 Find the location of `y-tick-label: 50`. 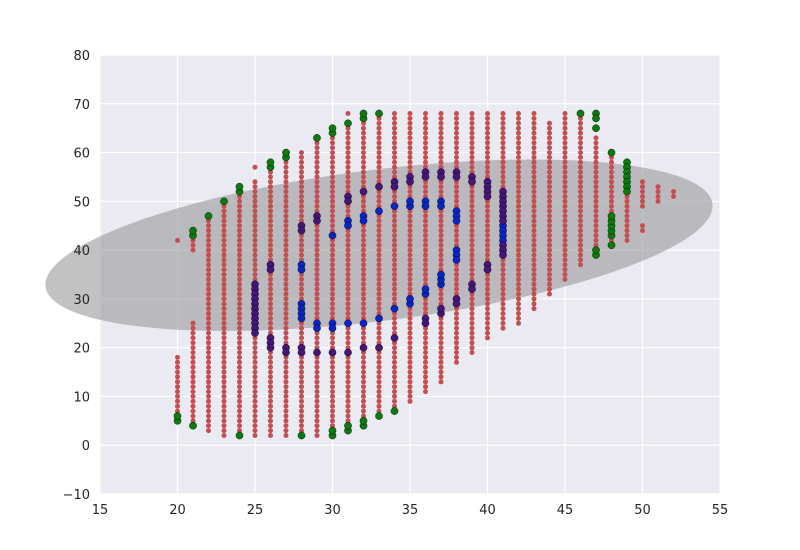

y-tick-label: 50 is located at coordinates (81, 202).